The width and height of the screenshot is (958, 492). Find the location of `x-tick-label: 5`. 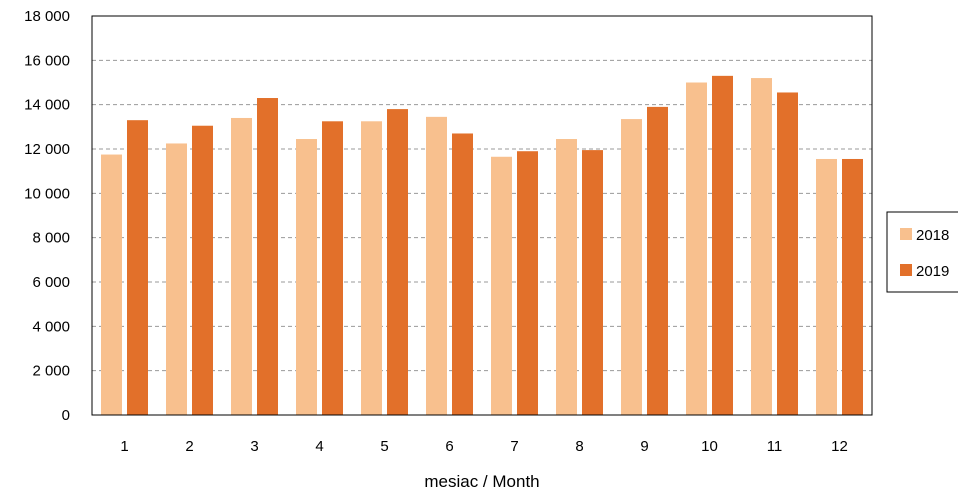

x-tick-label: 5 is located at coordinates (384, 446).